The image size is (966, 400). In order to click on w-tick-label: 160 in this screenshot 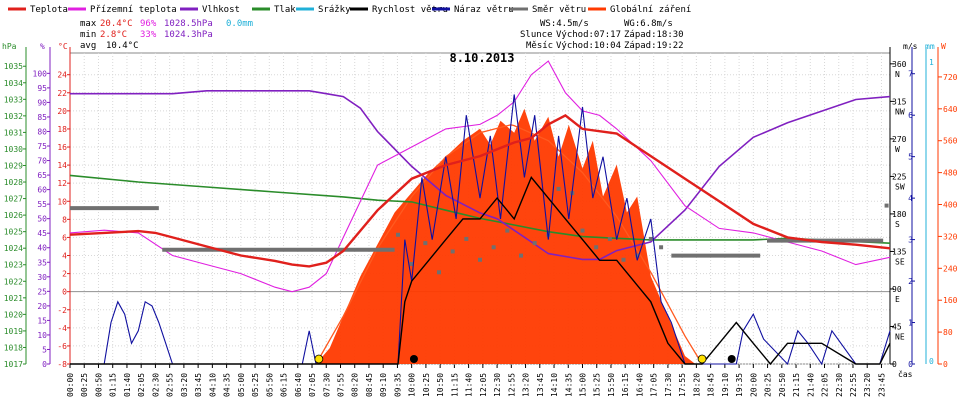, I will do `click(950, 300)`.